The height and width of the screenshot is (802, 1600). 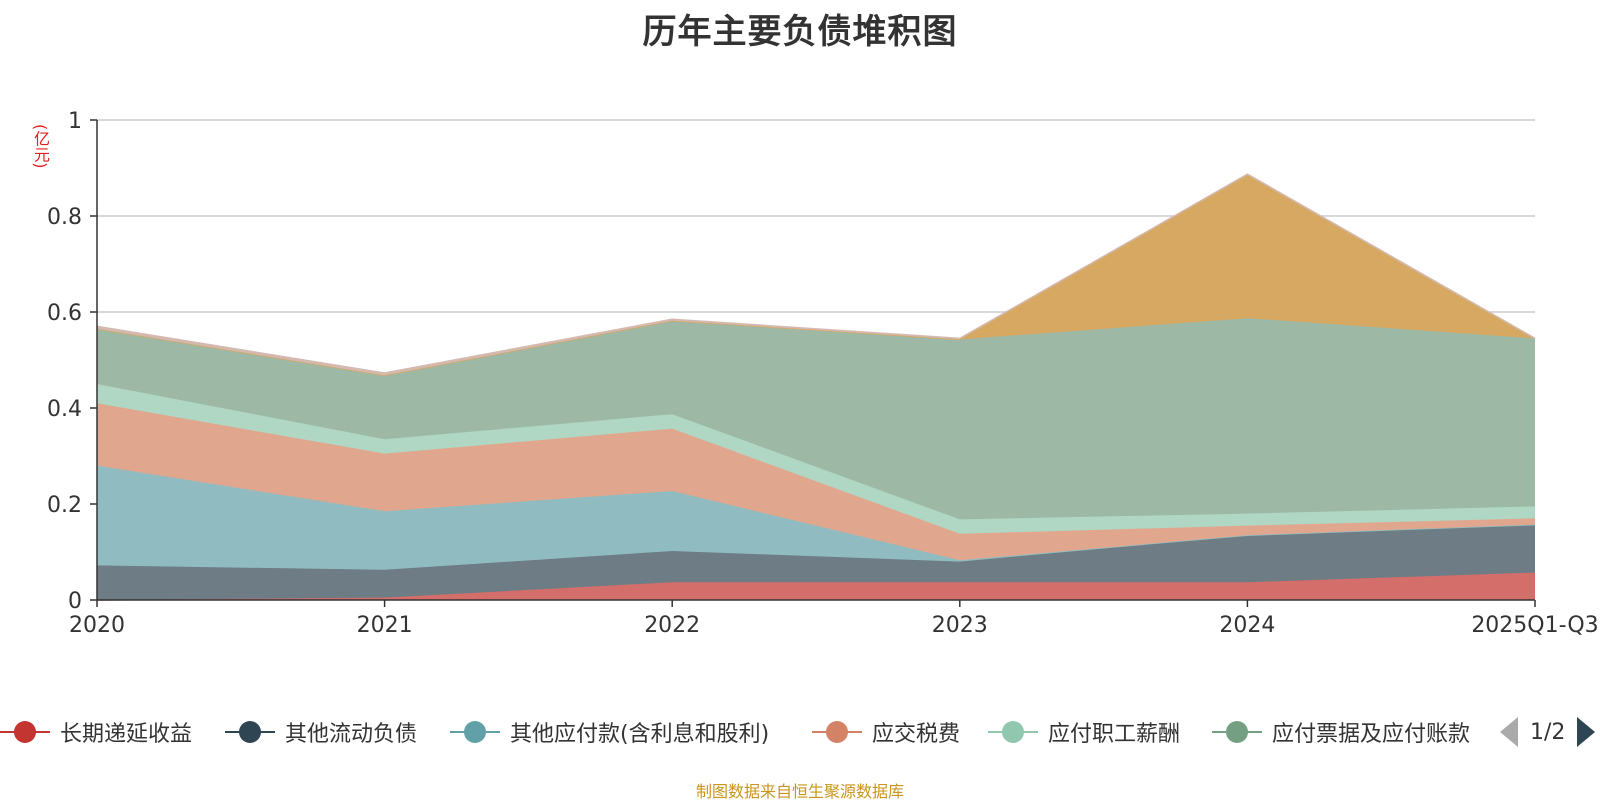 I want to click on legend-item: 应交税费, so click(x=886, y=732).